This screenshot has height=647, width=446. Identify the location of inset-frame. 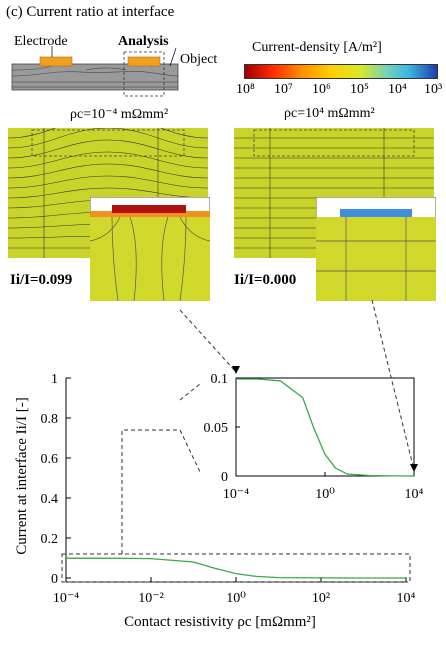
(325, 427).